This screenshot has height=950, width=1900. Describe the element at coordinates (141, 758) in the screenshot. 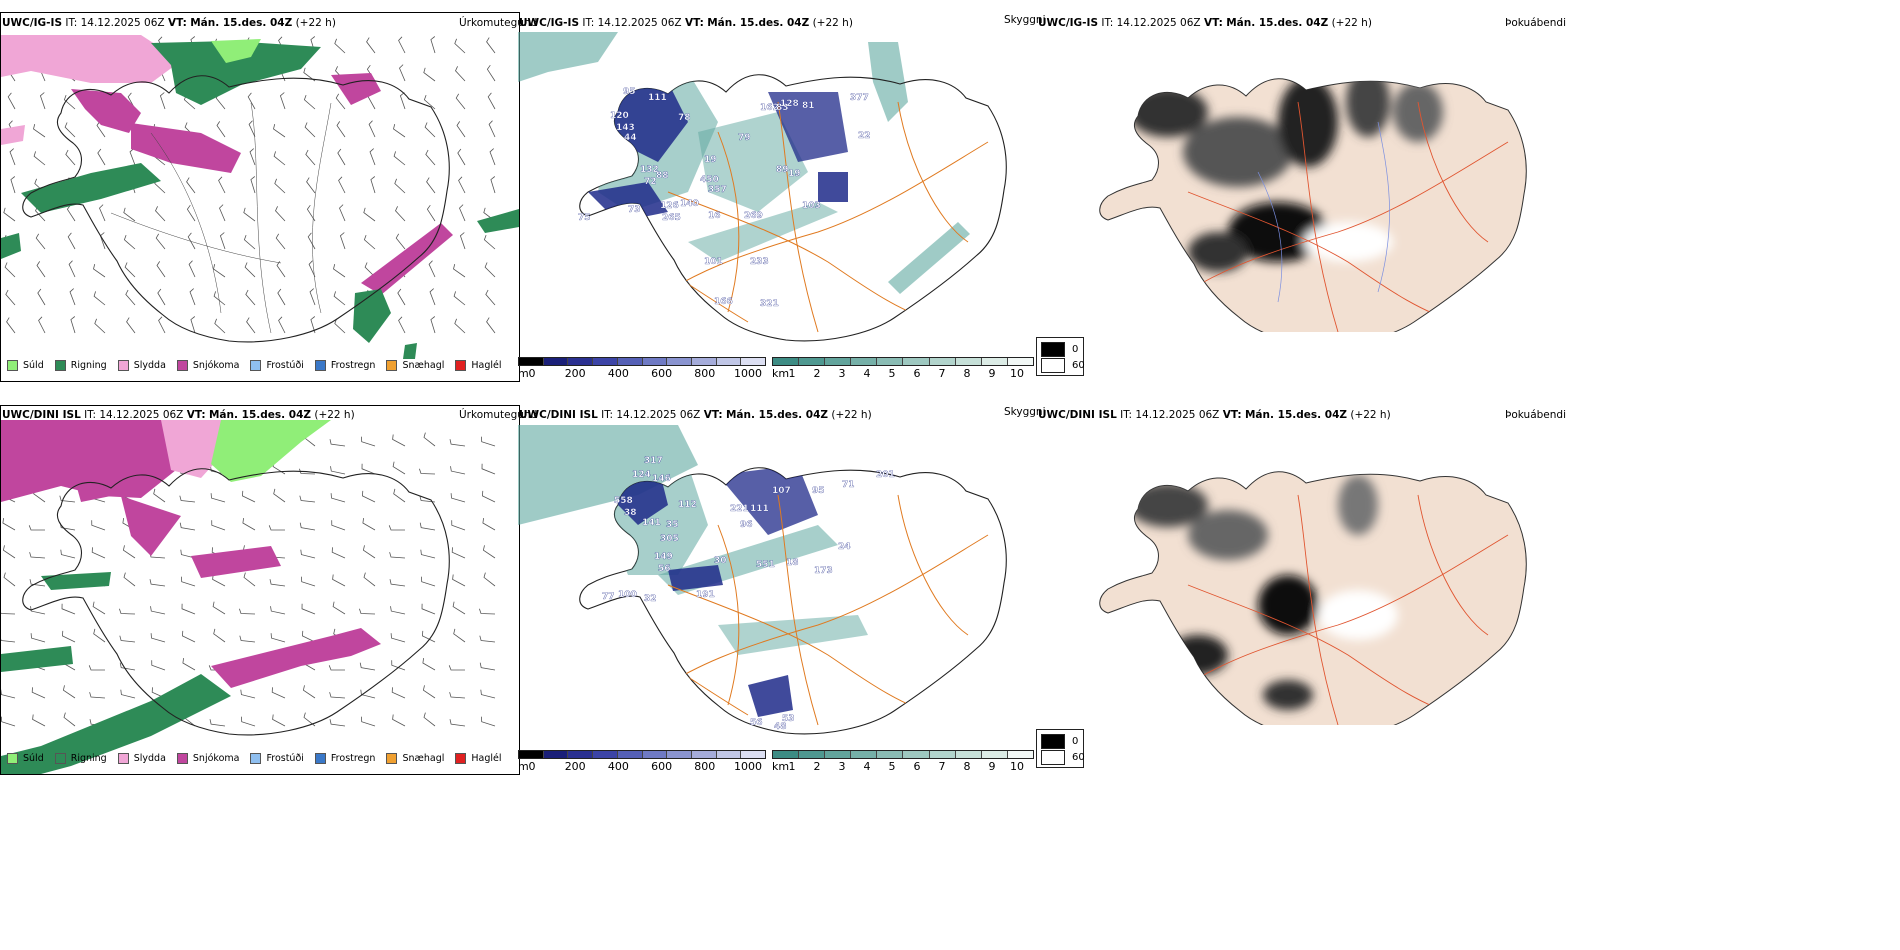

I see `legend-item: Slydda` at that location.